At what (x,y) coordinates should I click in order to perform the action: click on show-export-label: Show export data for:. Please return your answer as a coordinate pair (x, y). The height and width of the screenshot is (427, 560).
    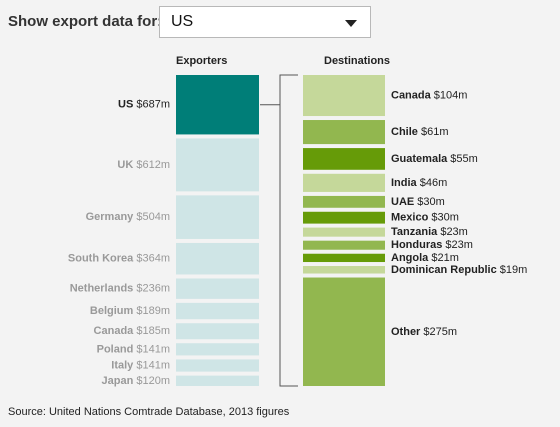
    Looking at the image, I should click on (85, 21).